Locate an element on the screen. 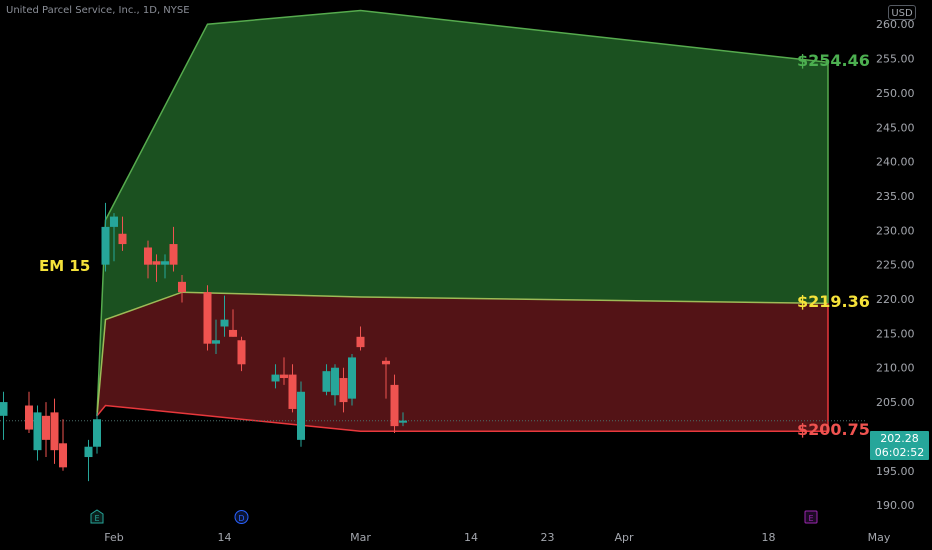 Image resolution: width=932 pixels, height=550 pixels. price-tick-label: 240.00 is located at coordinates (895, 162).